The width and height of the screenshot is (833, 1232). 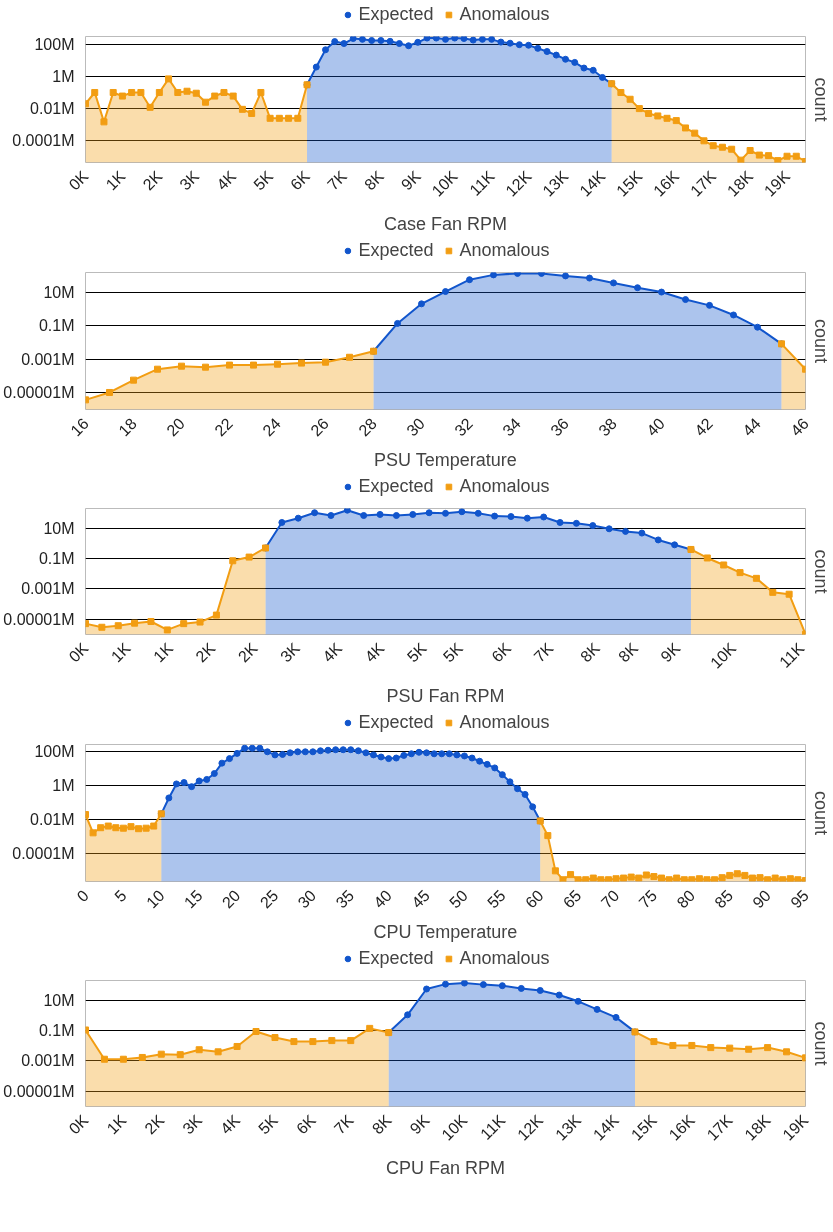 What do you see at coordinates (163, 652) in the screenshot?
I see `x-tick-label: 1K` at bounding box center [163, 652].